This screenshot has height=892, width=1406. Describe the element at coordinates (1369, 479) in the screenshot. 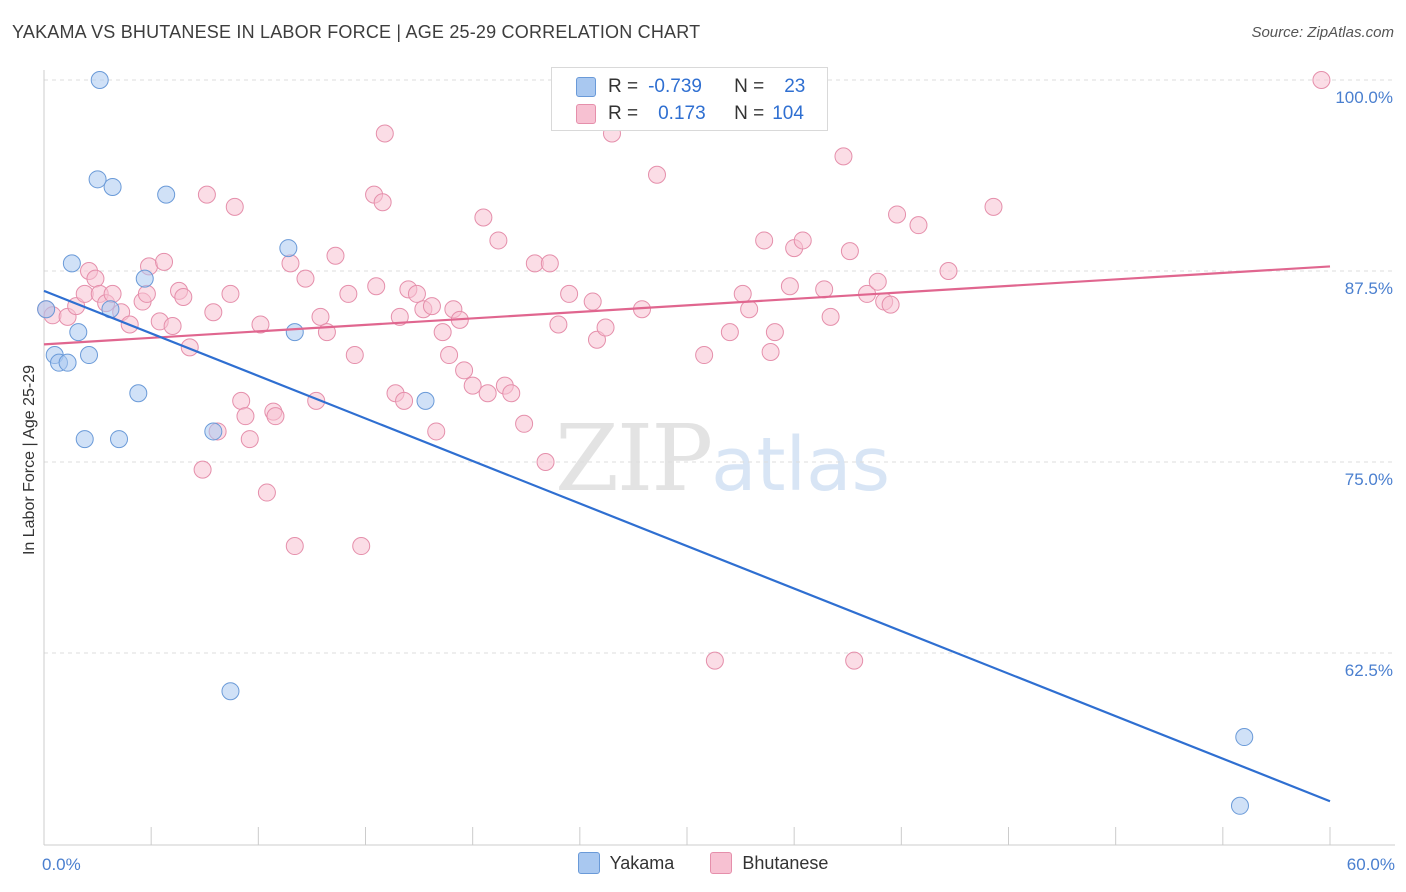

I see `y-tick-label-2: 75.0%` at that location.